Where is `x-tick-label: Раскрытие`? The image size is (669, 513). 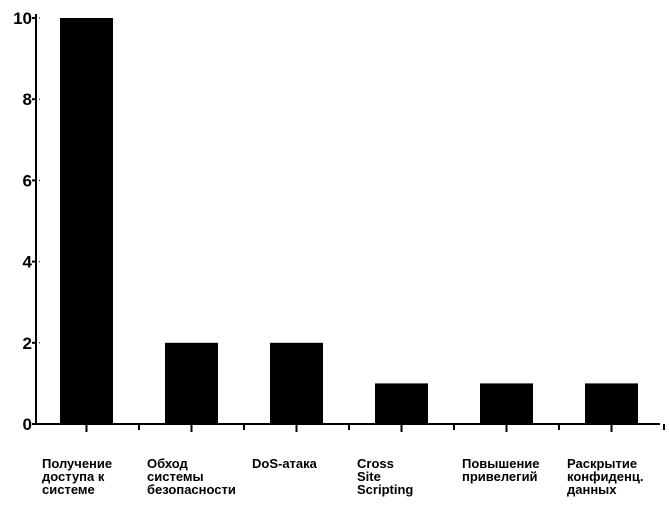
x-tick-label: Раскрытие is located at coordinates (602, 463).